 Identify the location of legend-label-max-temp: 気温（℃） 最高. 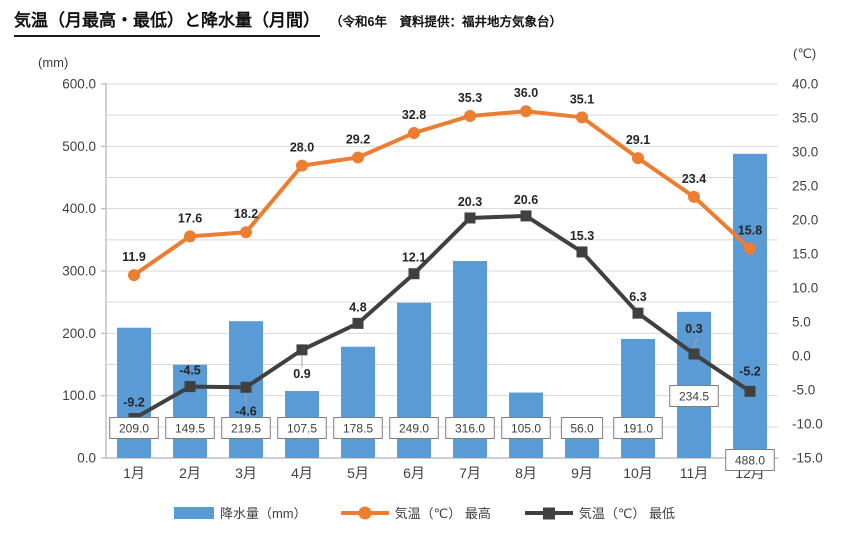
(442, 513).